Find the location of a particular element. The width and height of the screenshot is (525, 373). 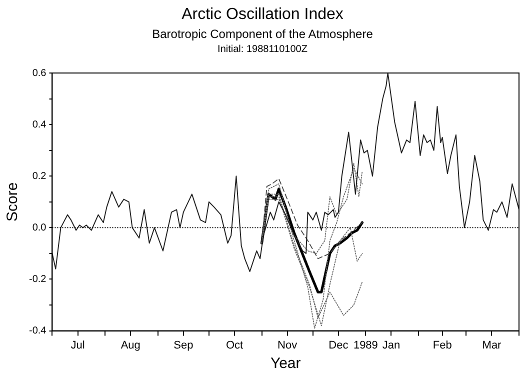

x-axis-title: Year is located at coordinates (285, 363).